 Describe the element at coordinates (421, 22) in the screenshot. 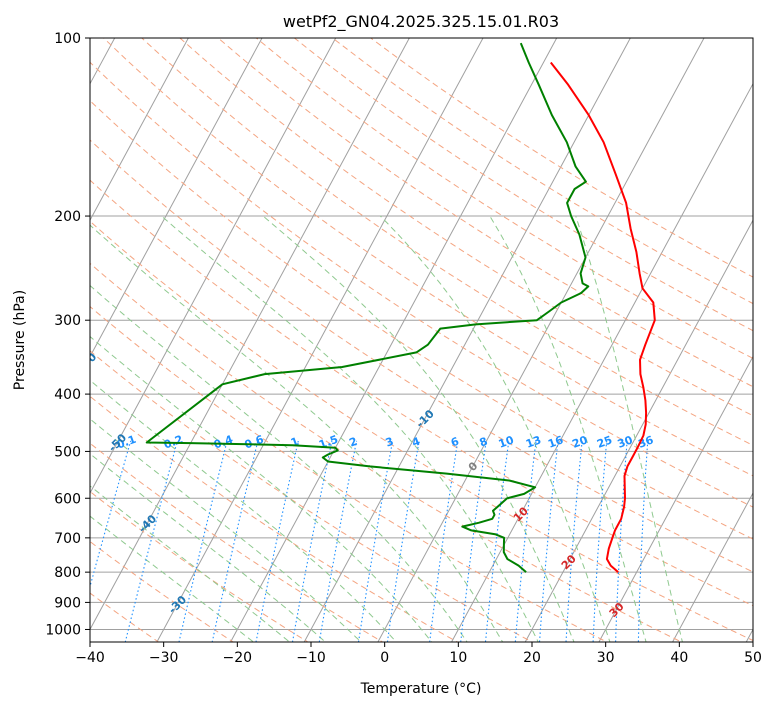

I see `chart-title: wetPf2_GN04.2025.325.15.01.R03` at that location.